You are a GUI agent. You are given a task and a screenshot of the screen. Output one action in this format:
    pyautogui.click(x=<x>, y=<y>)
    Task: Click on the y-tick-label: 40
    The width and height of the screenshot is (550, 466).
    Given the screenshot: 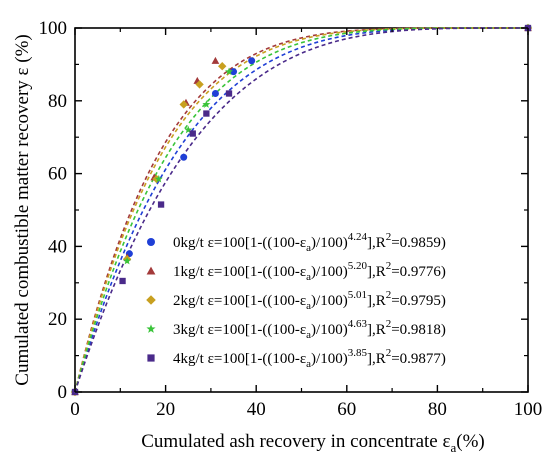 What is the action you would take?
    pyautogui.click(x=57, y=246)
    